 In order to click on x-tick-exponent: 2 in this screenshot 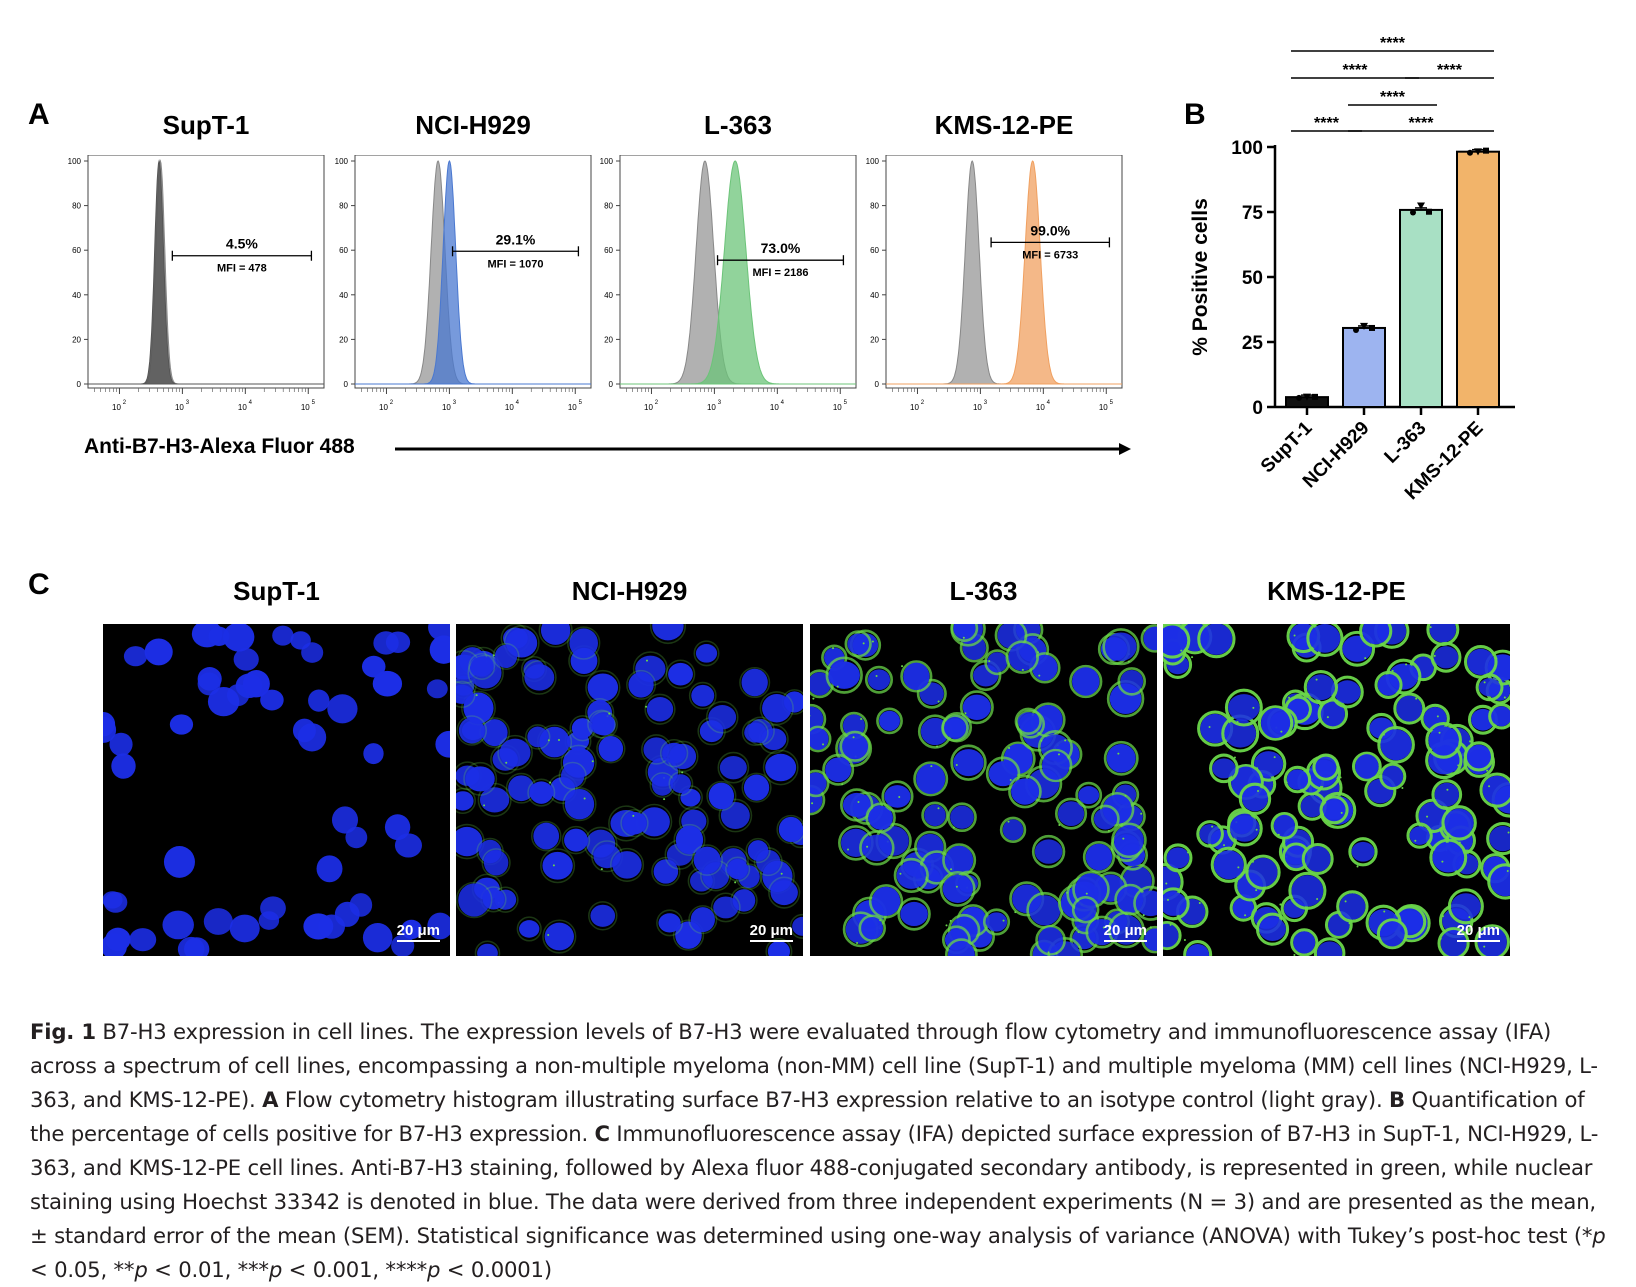, I will do `click(657, 403)`.